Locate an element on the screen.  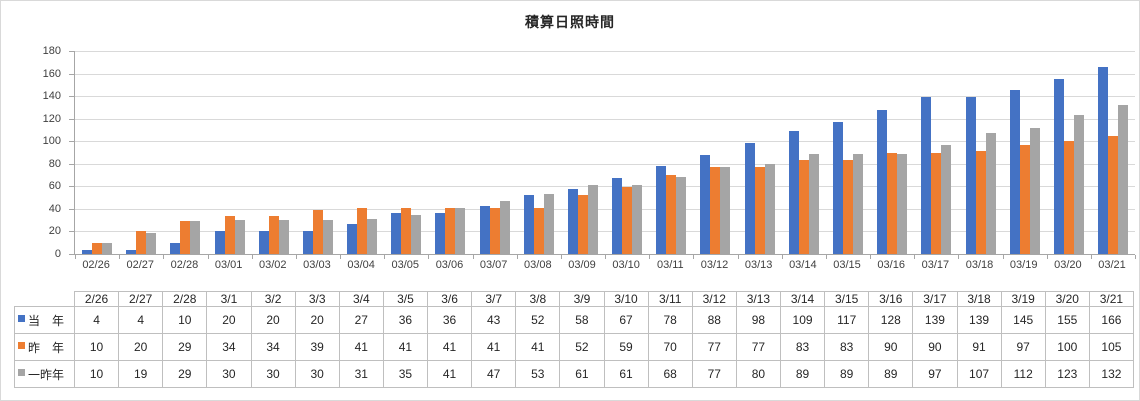
table-corner-cell is located at coordinates (44, 299).